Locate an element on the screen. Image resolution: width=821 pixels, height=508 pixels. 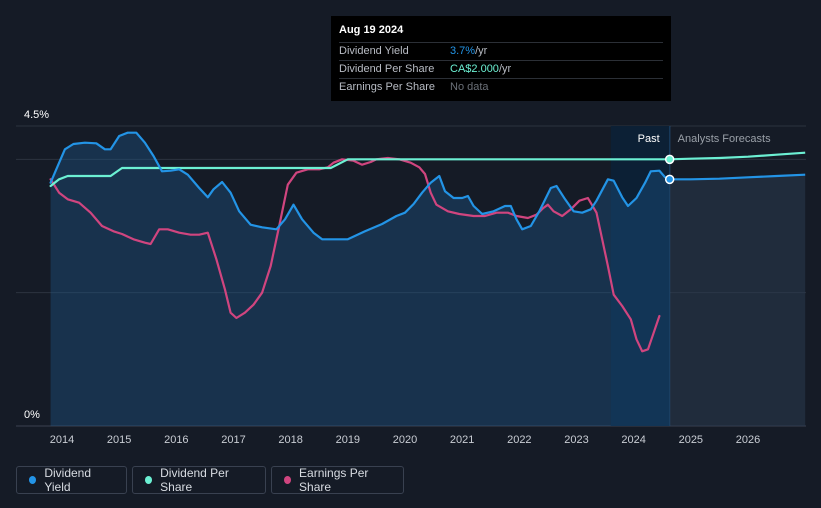
tooltip-row-dividend-yield: Dividend Yield 3.7% /yr is located at coordinates (501, 51).